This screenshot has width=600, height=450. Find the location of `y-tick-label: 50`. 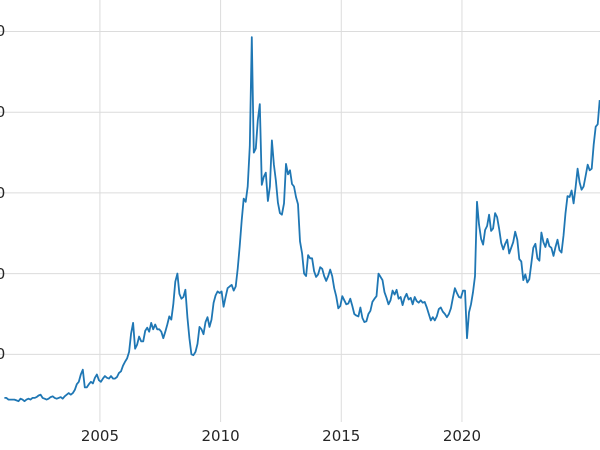

y-tick-label: 50 is located at coordinates (3, 31).